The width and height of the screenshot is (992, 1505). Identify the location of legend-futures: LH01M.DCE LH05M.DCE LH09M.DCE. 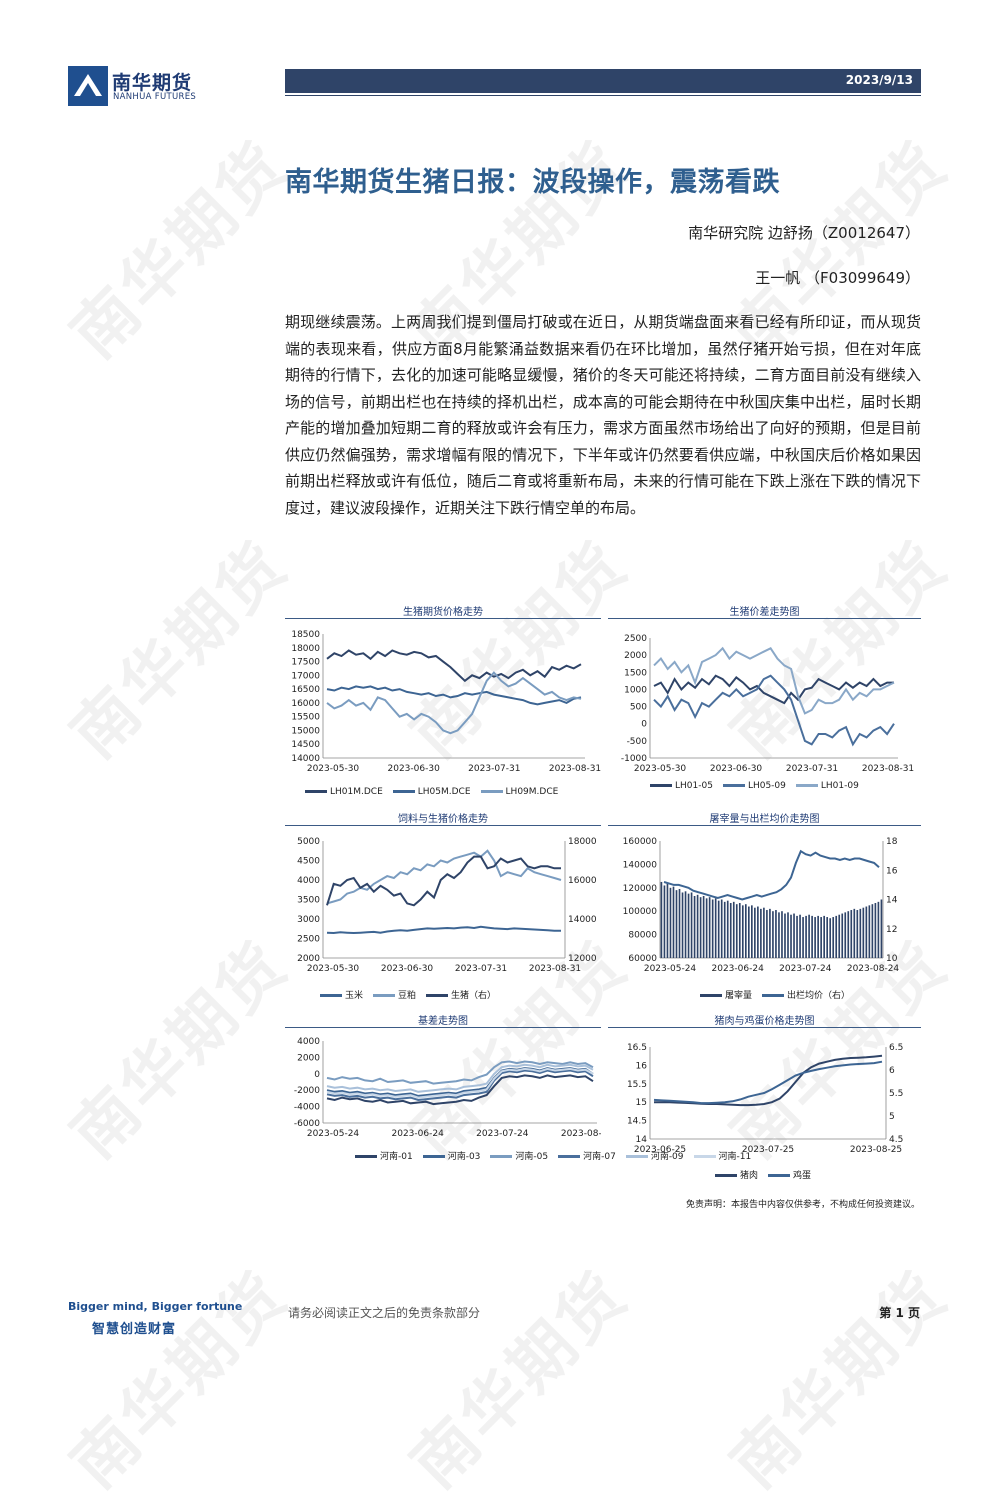
(436, 792).